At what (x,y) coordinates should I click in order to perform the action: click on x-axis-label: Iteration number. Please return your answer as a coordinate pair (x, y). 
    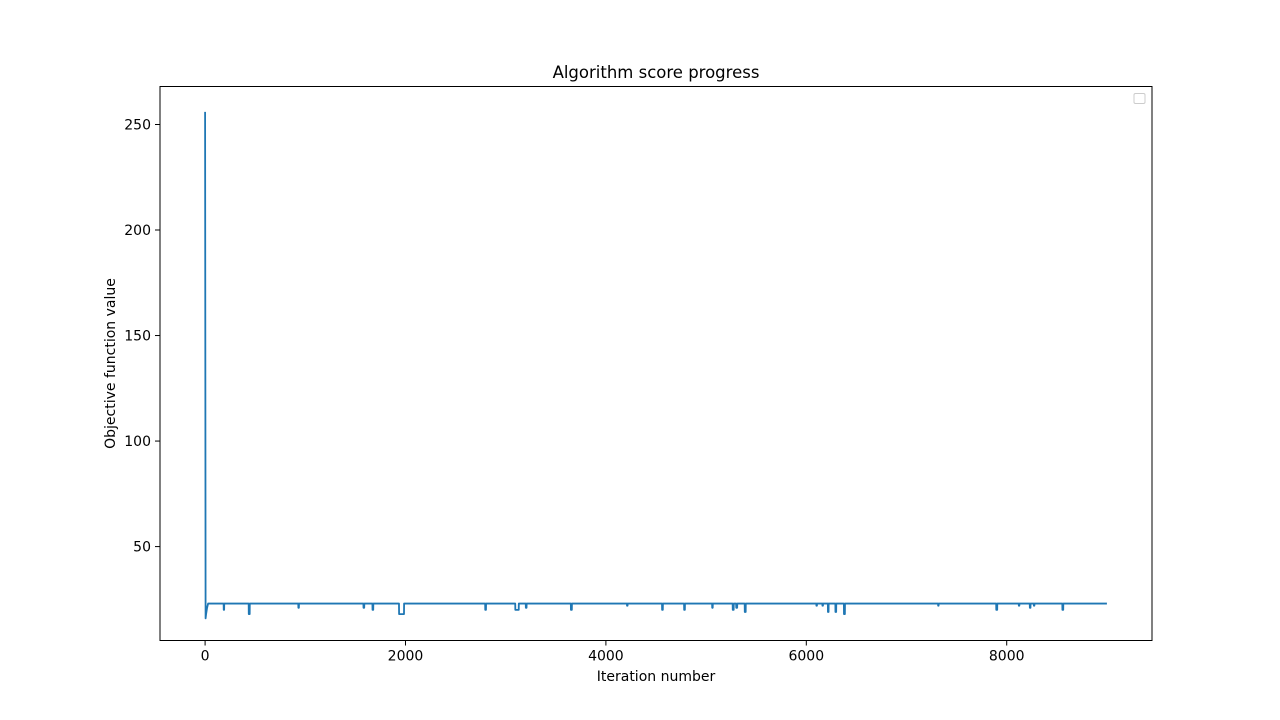
    Looking at the image, I should click on (656, 677).